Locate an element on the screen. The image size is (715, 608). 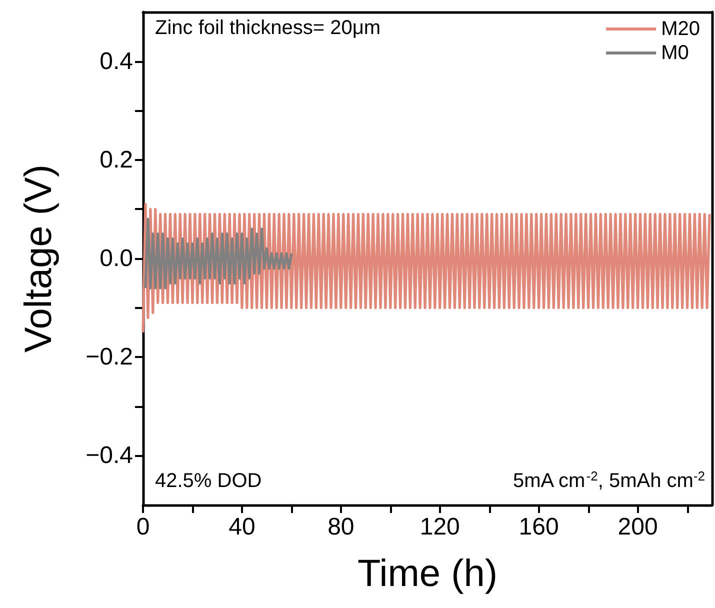
y-axis-title: Voltage (V) is located at coordinates (39, 258).